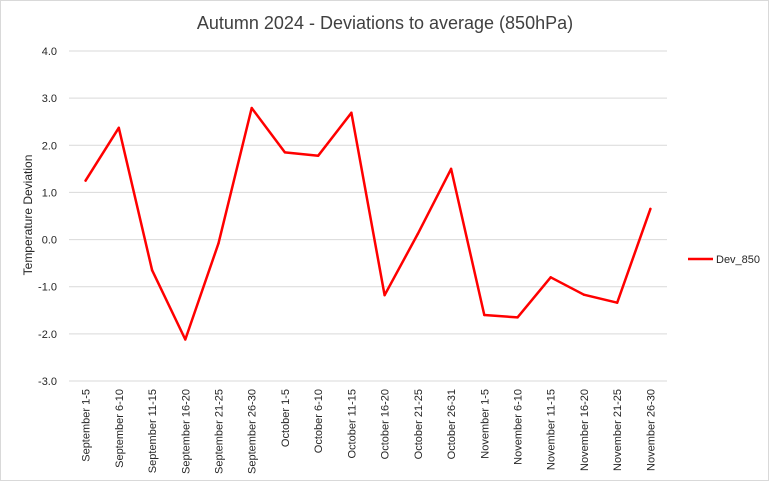 The image size is (769, 481). What do you see at coordinates (28, 215) in the screenshot?
I see `y-axis-label: Temperature Deviation` at bounding box center [28, 215].